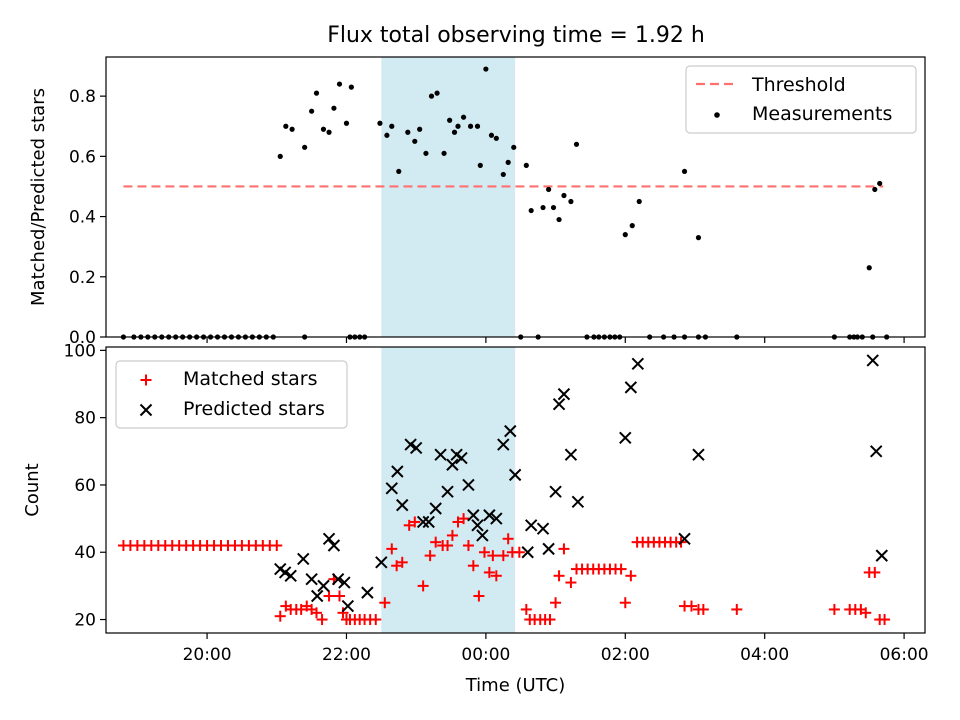 The width and height of the screenshot is (960, 720). What do you see at coordinates (250, 379) in the screenshot?
I see `legend-matched-label: Matched stars` at bounding box center [250, 379].